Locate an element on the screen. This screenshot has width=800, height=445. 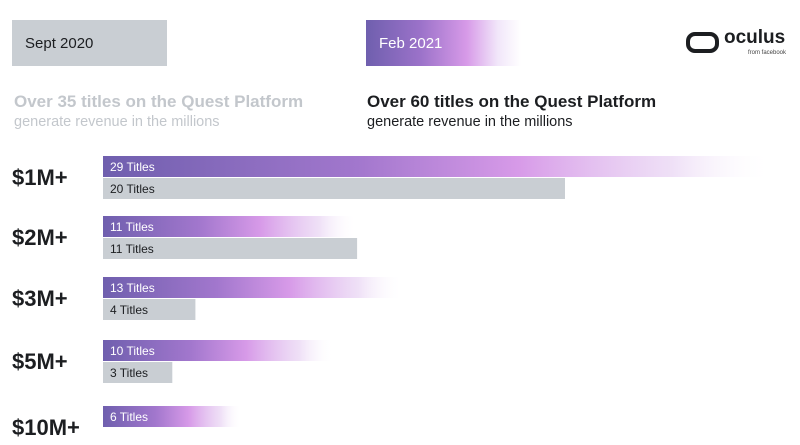
sept-2020-tag: Sept 2020 is located at coordinates (89, 43).